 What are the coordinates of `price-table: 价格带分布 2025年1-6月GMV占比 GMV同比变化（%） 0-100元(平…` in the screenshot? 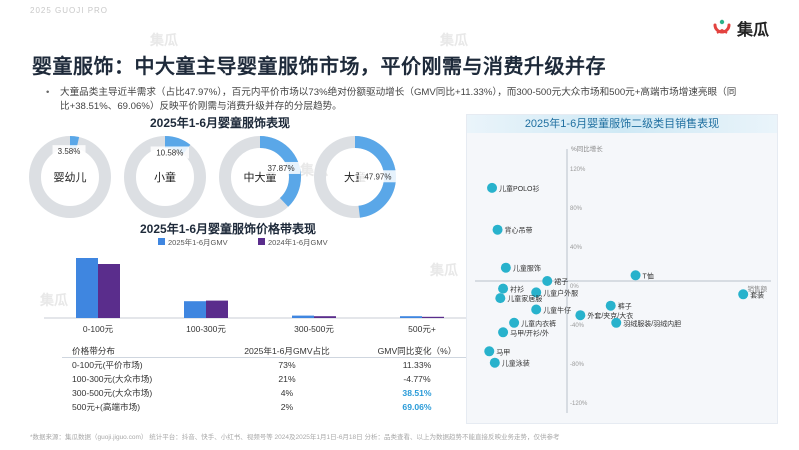 It's located at (267, 379).